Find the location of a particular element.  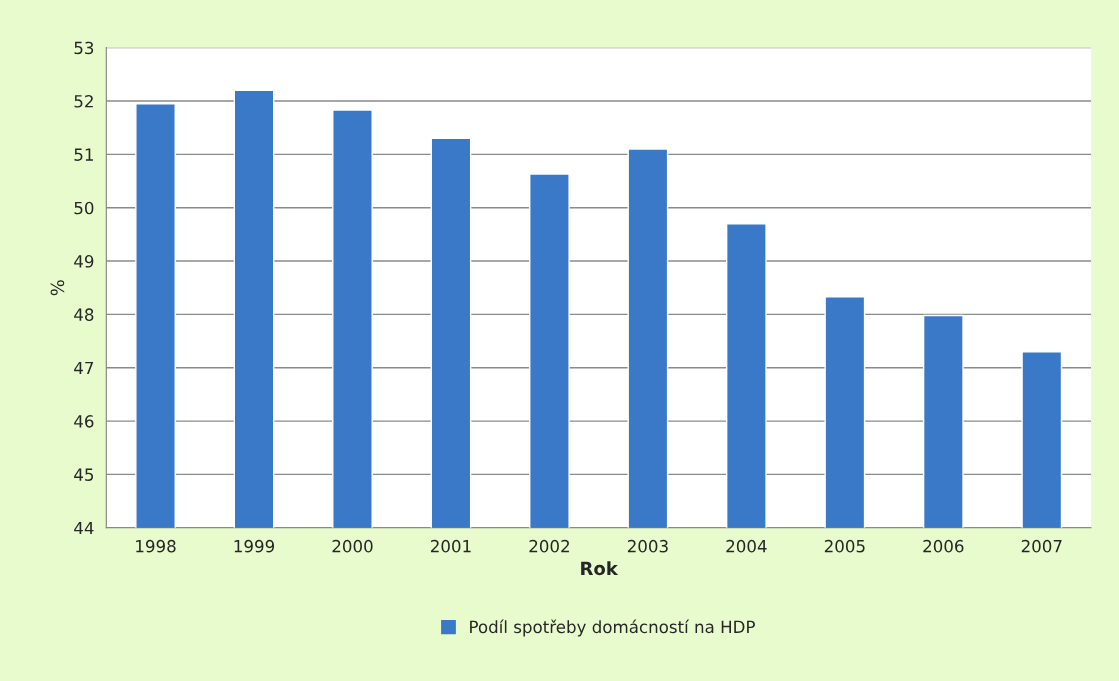

y-tick-label: 45 is located at coordinates (84, 474).